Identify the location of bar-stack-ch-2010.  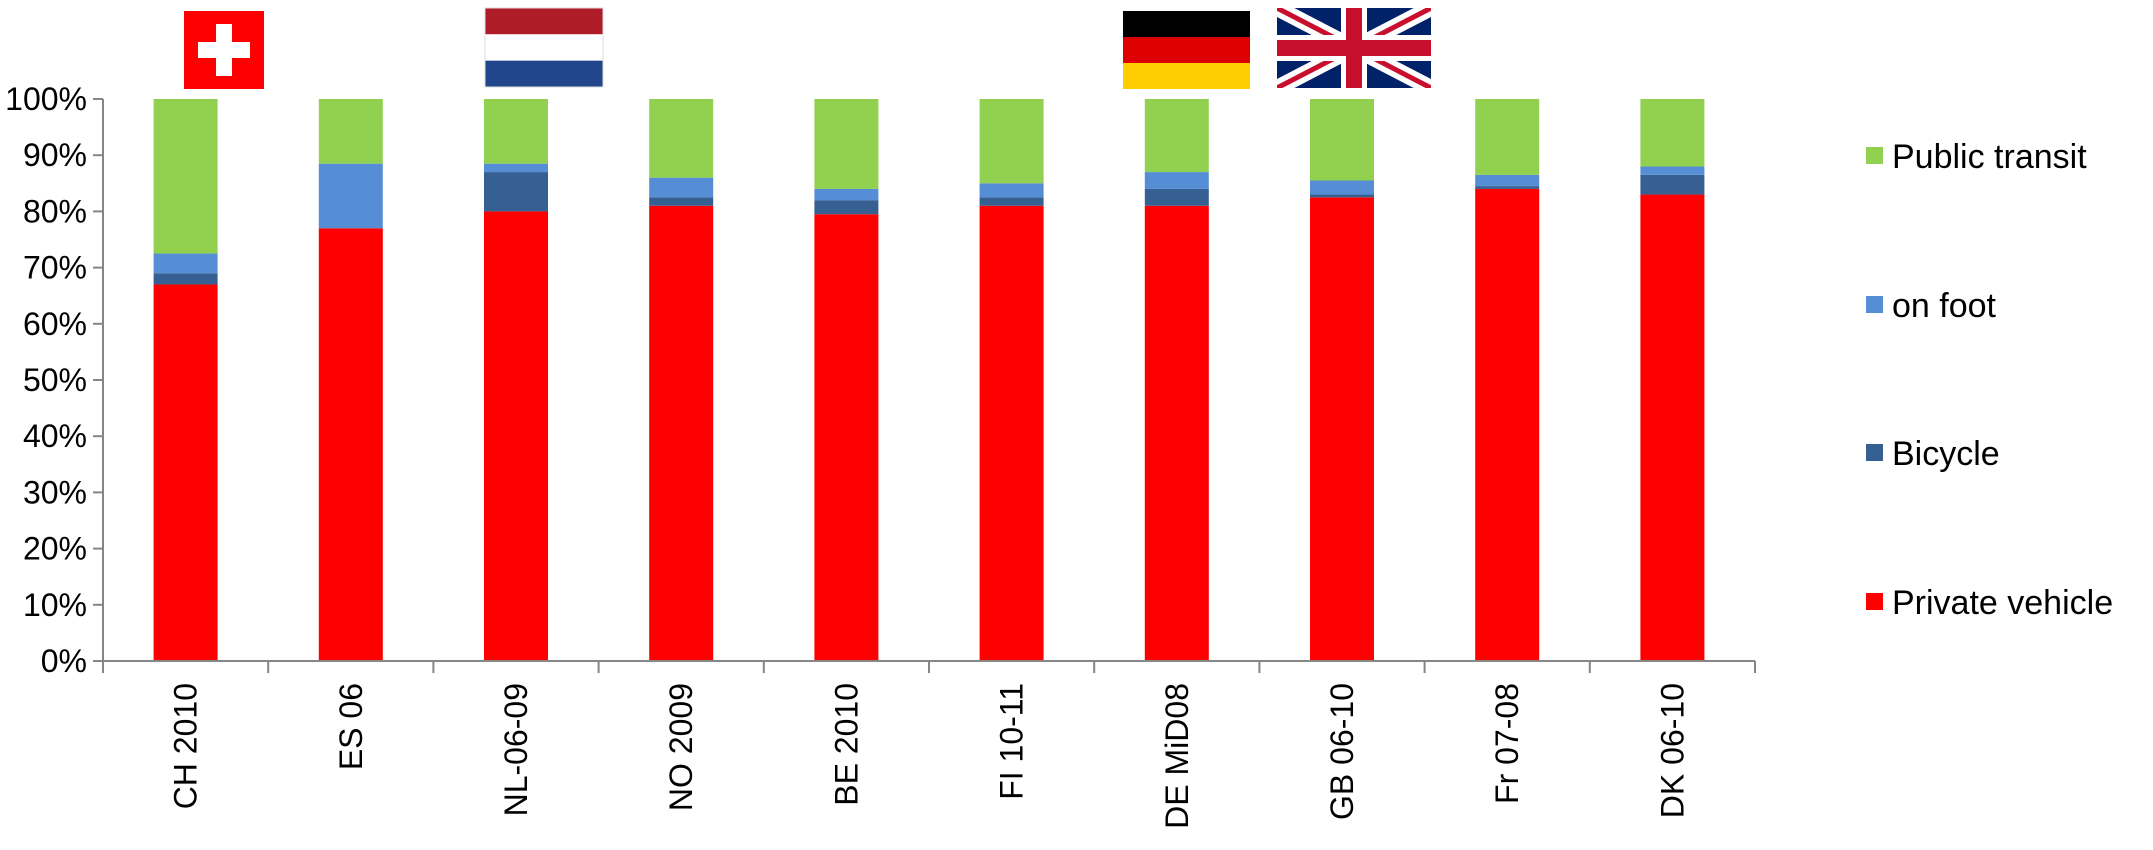
(185, 380).